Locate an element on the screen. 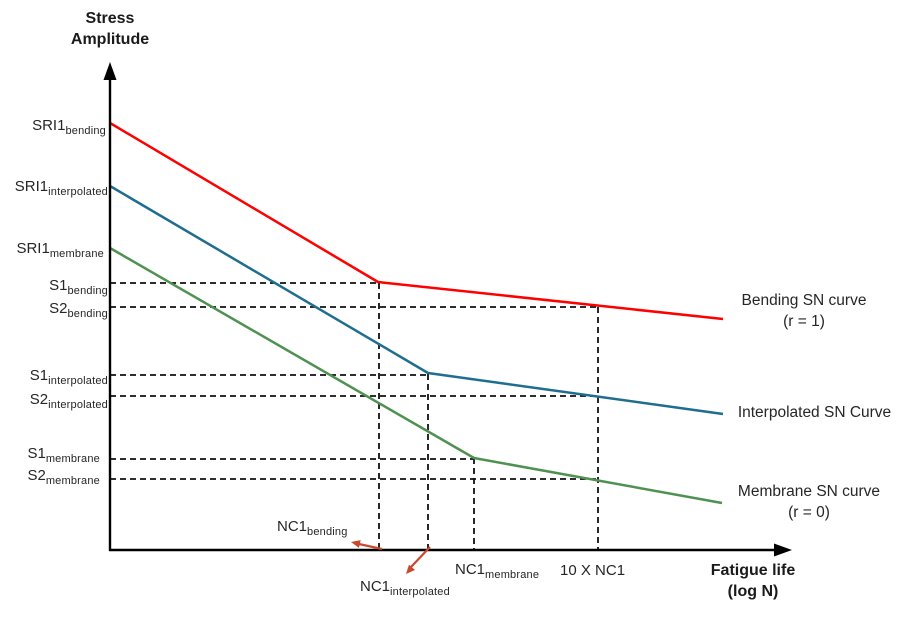 The image size is (906, 621). label-s2-interpolated: S2interpolated is located at coordinates (69, 400).